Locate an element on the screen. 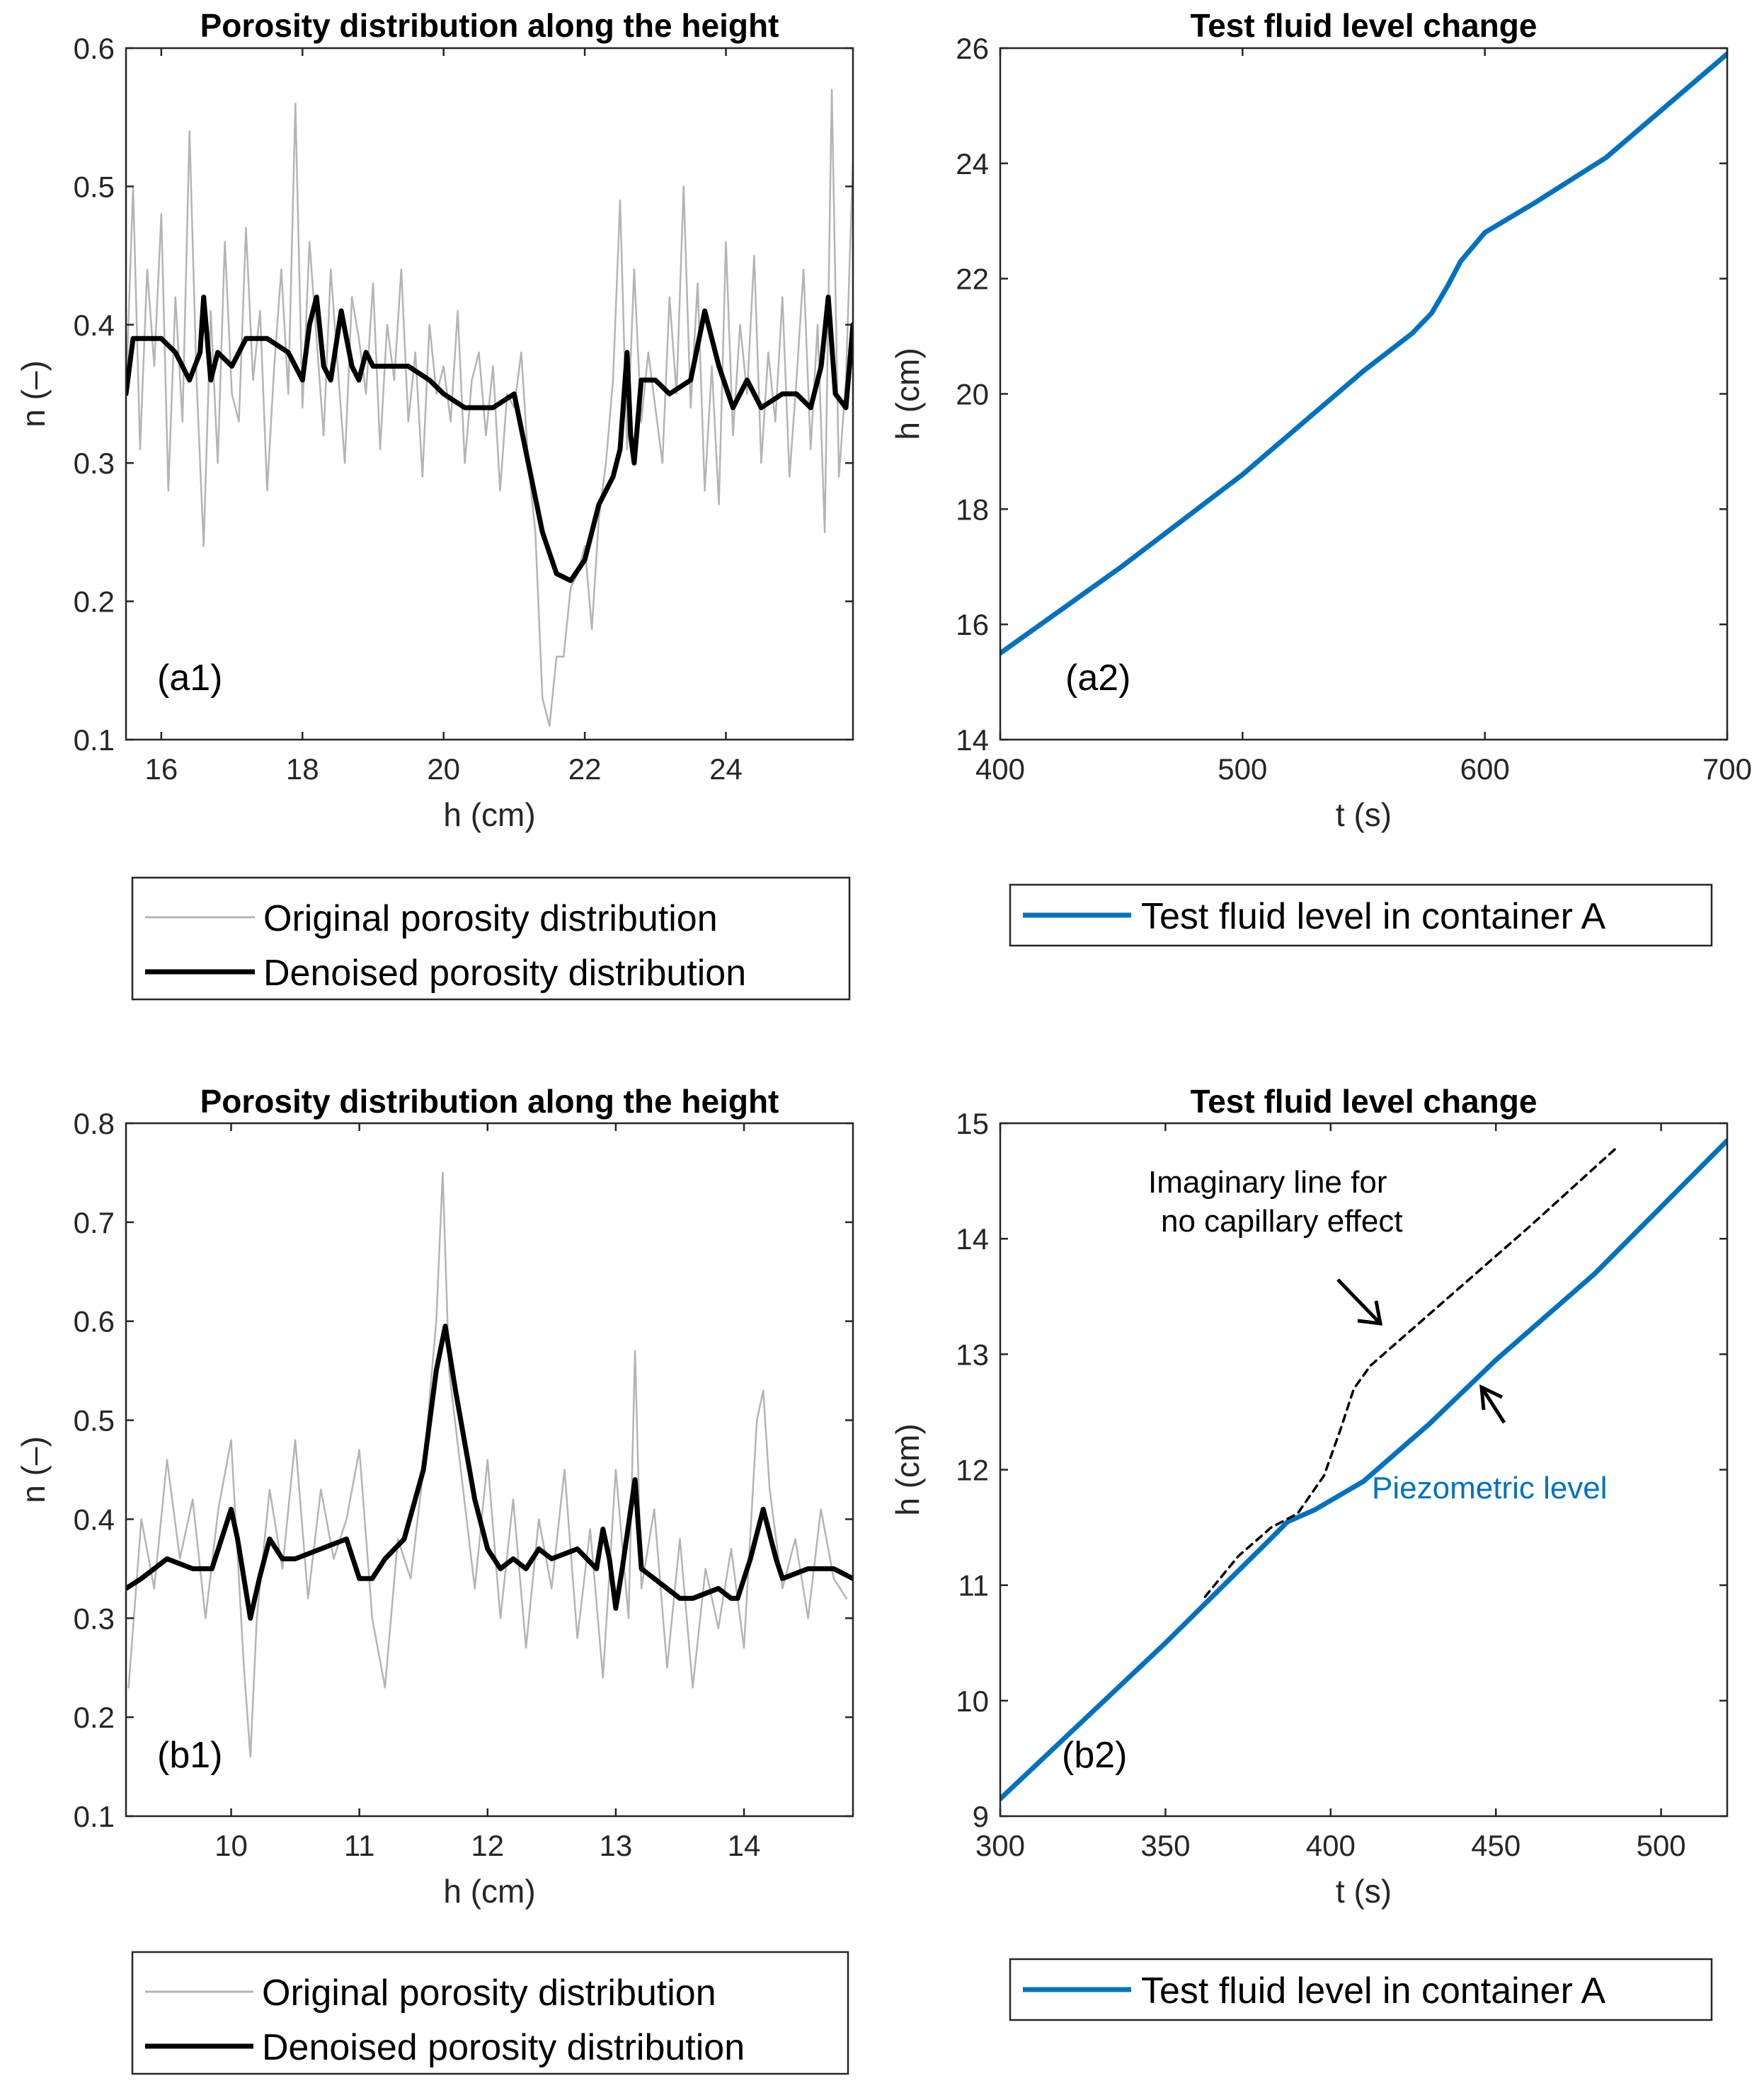  series-line-imaginary-line-for-no-capillary-effect is located at coordinates (1411, 1371).